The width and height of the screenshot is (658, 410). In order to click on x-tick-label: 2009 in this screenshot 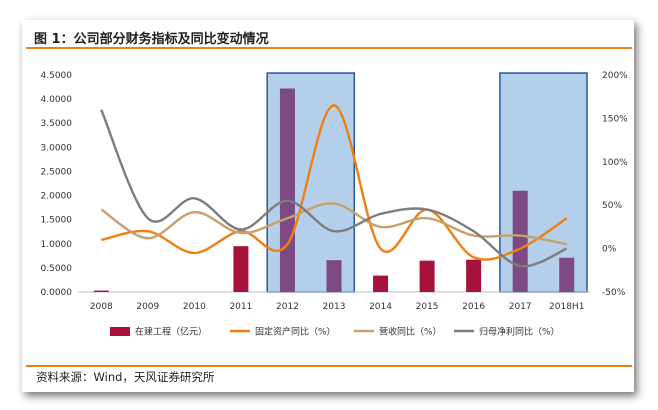, I will do `click(147, 307)`.